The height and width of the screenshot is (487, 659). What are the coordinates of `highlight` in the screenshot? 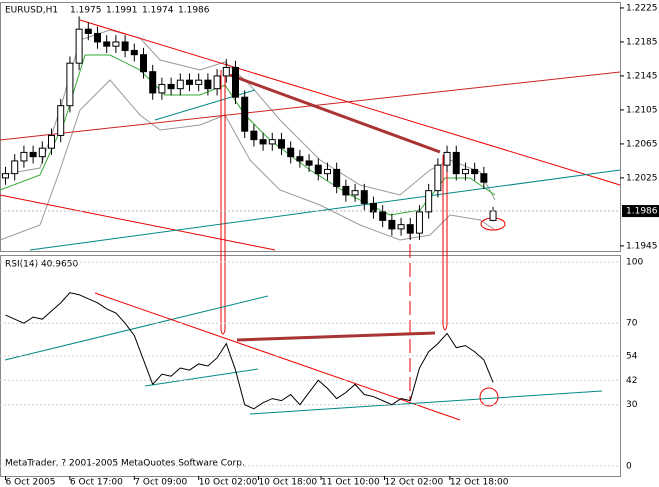 It's located at (489, 397).